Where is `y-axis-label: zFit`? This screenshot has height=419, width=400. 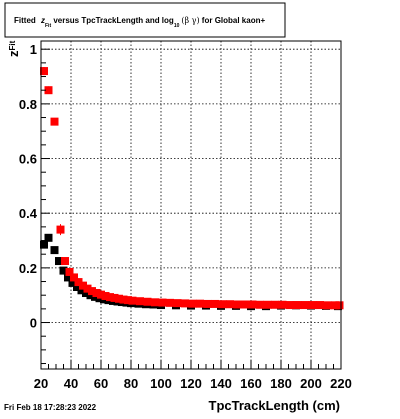 y-axis-label: zFit is located at coordinates (13, 48).